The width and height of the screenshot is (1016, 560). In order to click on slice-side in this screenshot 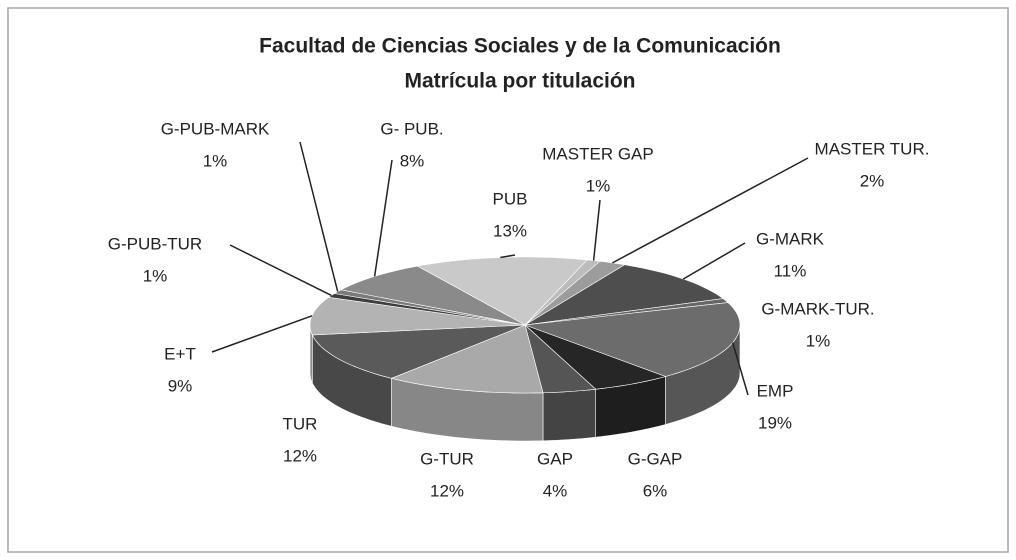, I will do `click(569, 415)`.